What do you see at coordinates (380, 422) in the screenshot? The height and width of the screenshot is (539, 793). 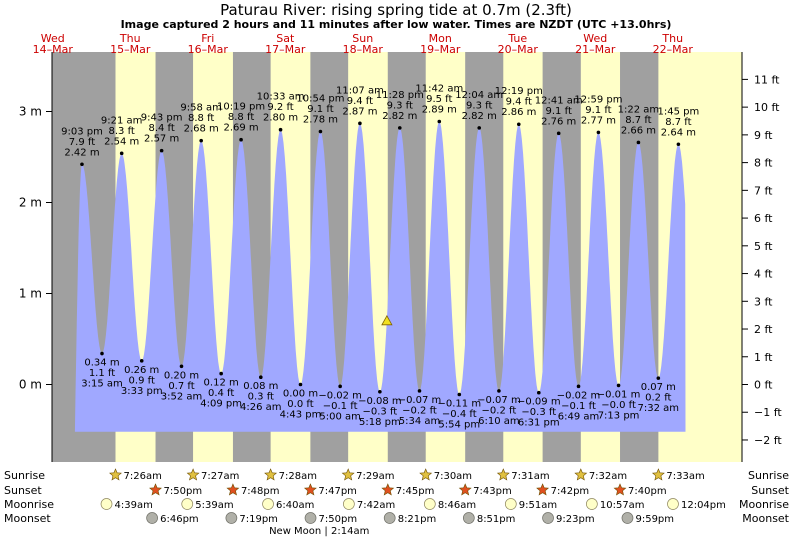 I see `low-tide-label: 5:18 pm` at bounding box center [380, 422].